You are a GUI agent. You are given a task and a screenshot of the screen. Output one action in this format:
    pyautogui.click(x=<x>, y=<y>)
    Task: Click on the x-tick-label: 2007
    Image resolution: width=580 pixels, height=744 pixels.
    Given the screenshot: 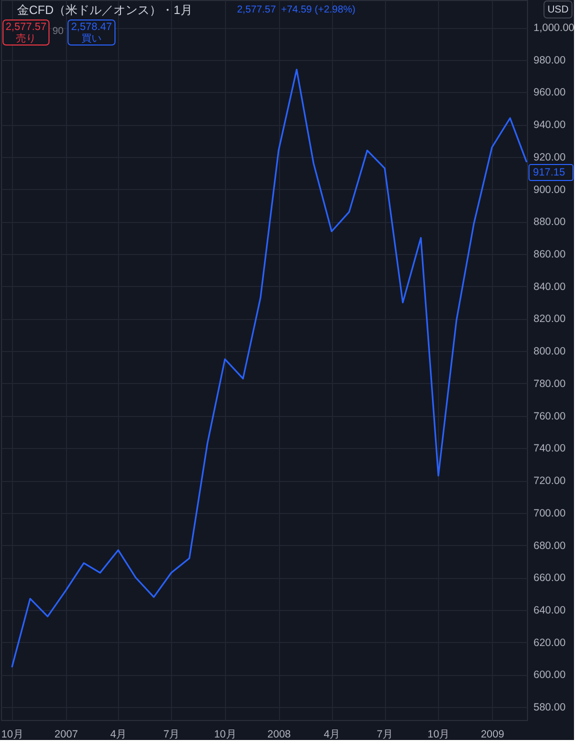 What is the action you would take?
    pyautogui.click(x=66, y=734)
    